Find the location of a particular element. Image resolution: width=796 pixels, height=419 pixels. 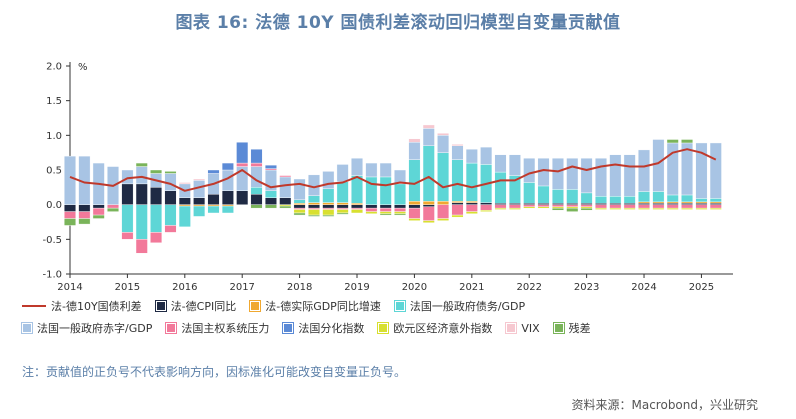

x-tick-label: 2015 is located at coordinates (127, 287).